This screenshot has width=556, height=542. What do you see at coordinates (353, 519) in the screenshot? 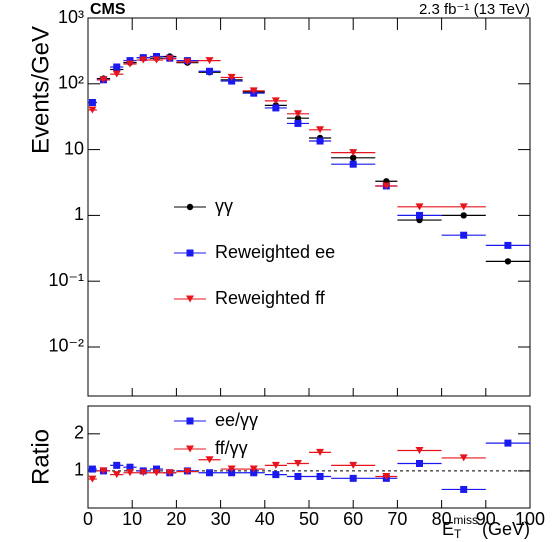
I see `x-tick-label: 60` at bounding box center [353, 519].